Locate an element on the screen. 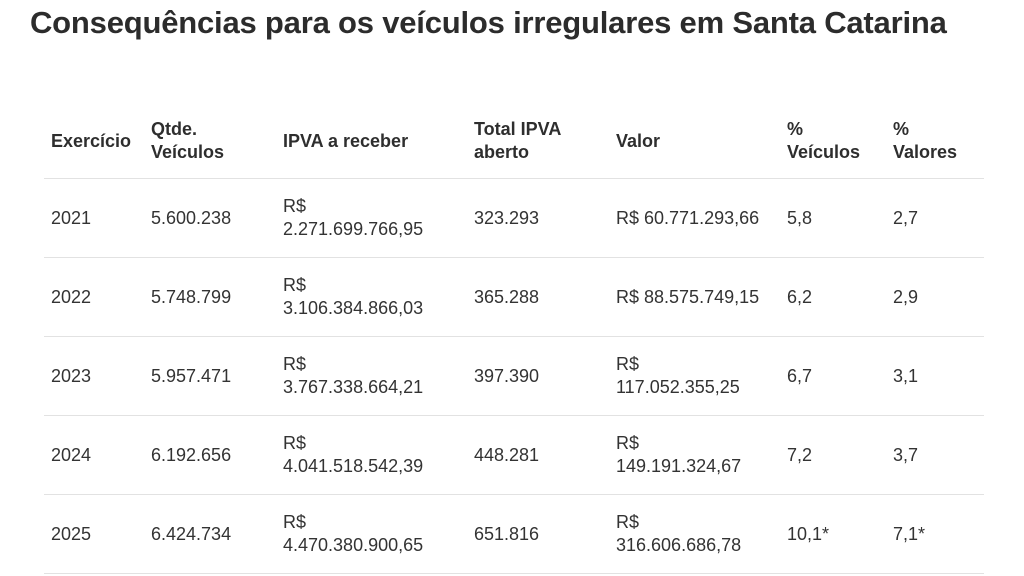 Image resolution: width=1024 pixels, height=576 pixels. cell-exercicio: 2022 is located at coordinates (71, 296).